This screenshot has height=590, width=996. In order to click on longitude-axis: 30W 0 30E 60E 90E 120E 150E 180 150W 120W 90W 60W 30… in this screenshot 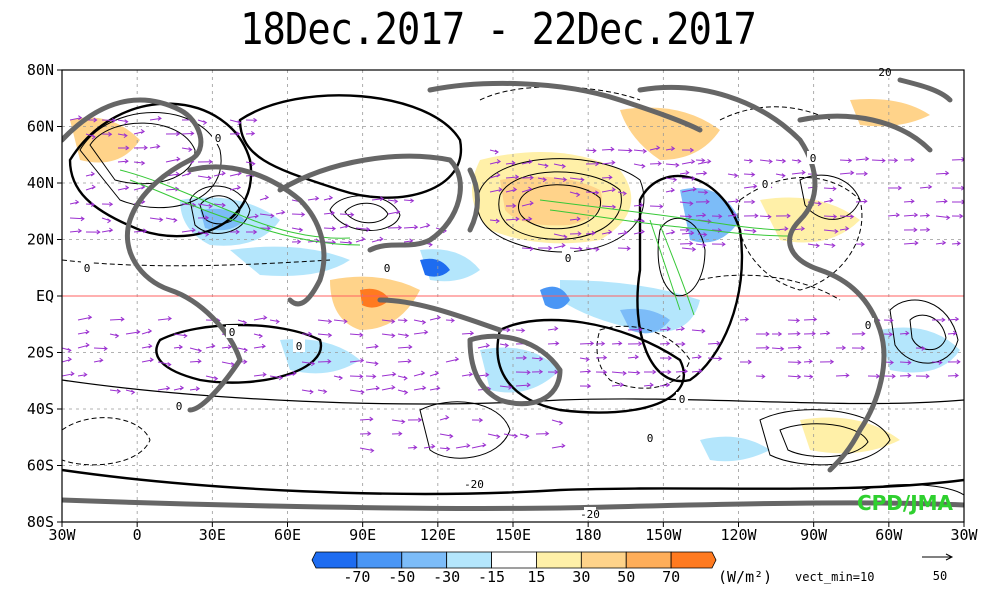, I will do `click(513, 533)`.